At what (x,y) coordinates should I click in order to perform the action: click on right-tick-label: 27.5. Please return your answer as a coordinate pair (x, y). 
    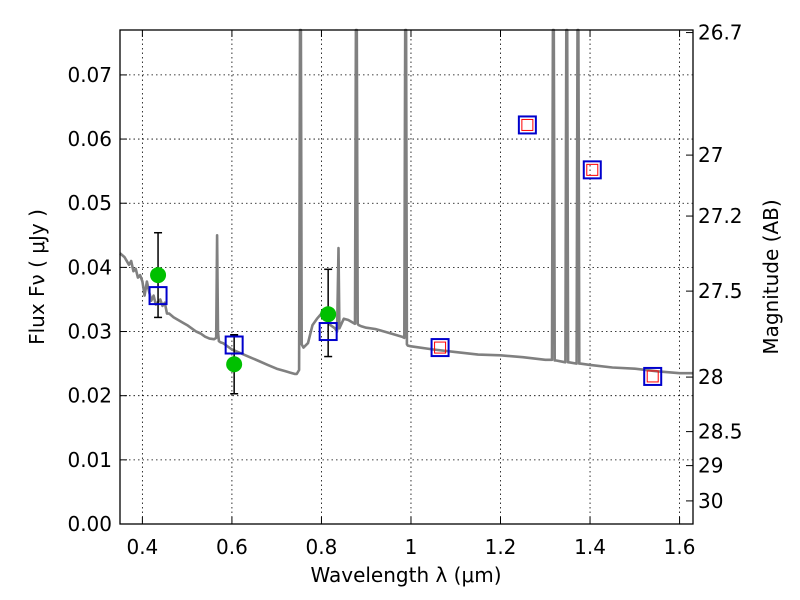
    Looking at the image, I should click on (720, 291).